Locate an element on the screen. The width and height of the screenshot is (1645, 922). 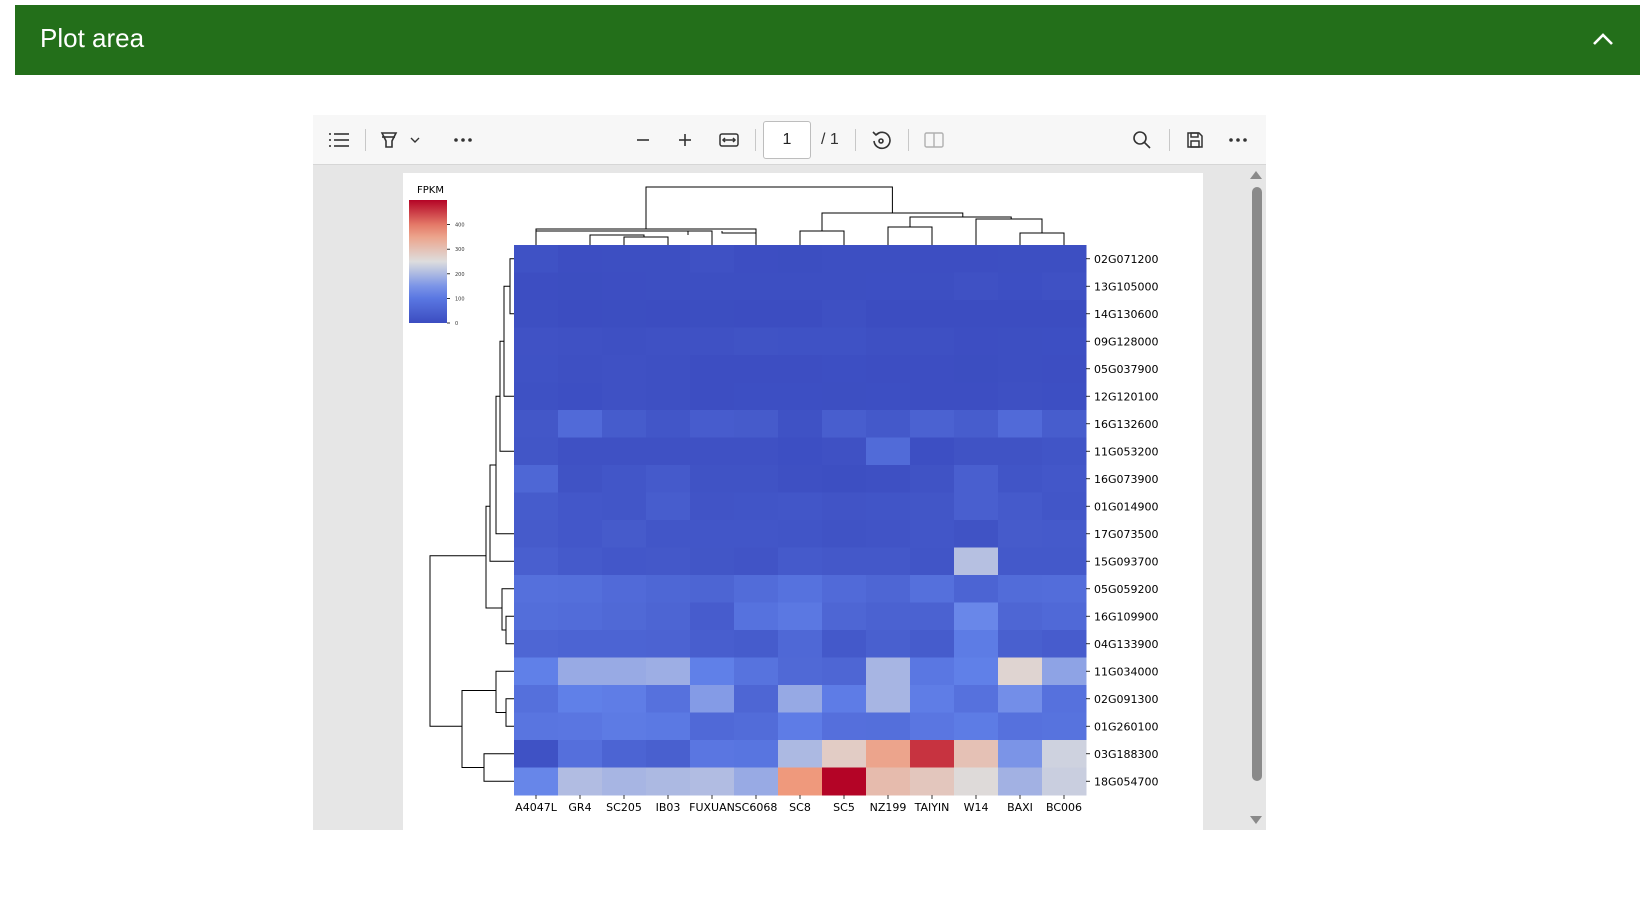
vertical-scrollbar is located at coordinates (1256, 497).